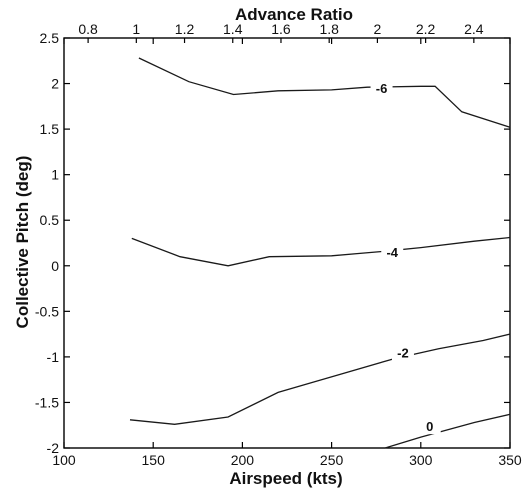  What do you see at coordinates (294, 14) in the screenshot?
I see `top-axis-title: Advance Ratio` at bounding box center [294, 14].